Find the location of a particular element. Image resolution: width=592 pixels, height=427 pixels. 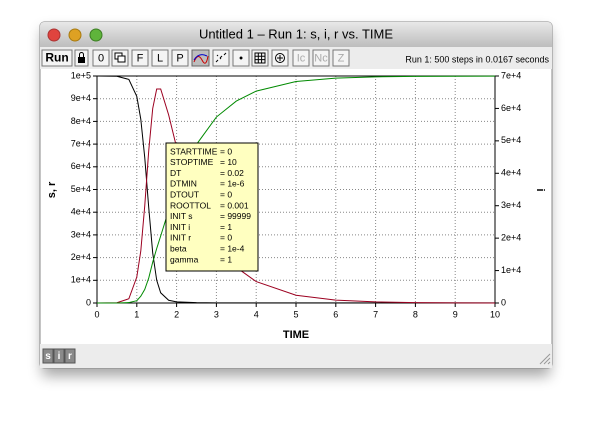

minimize-button is located at coordinates (75, 35).